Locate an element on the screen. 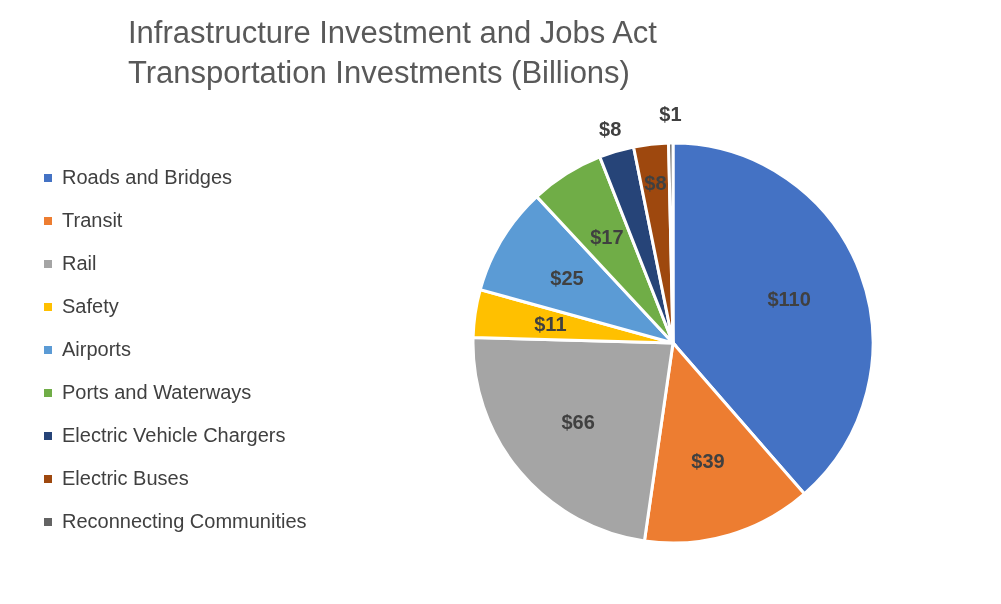 Image resolution: width=1001 pixels, height=604 pixels. legend-label: Roads and Bridges is located at coordinates (147, 177).